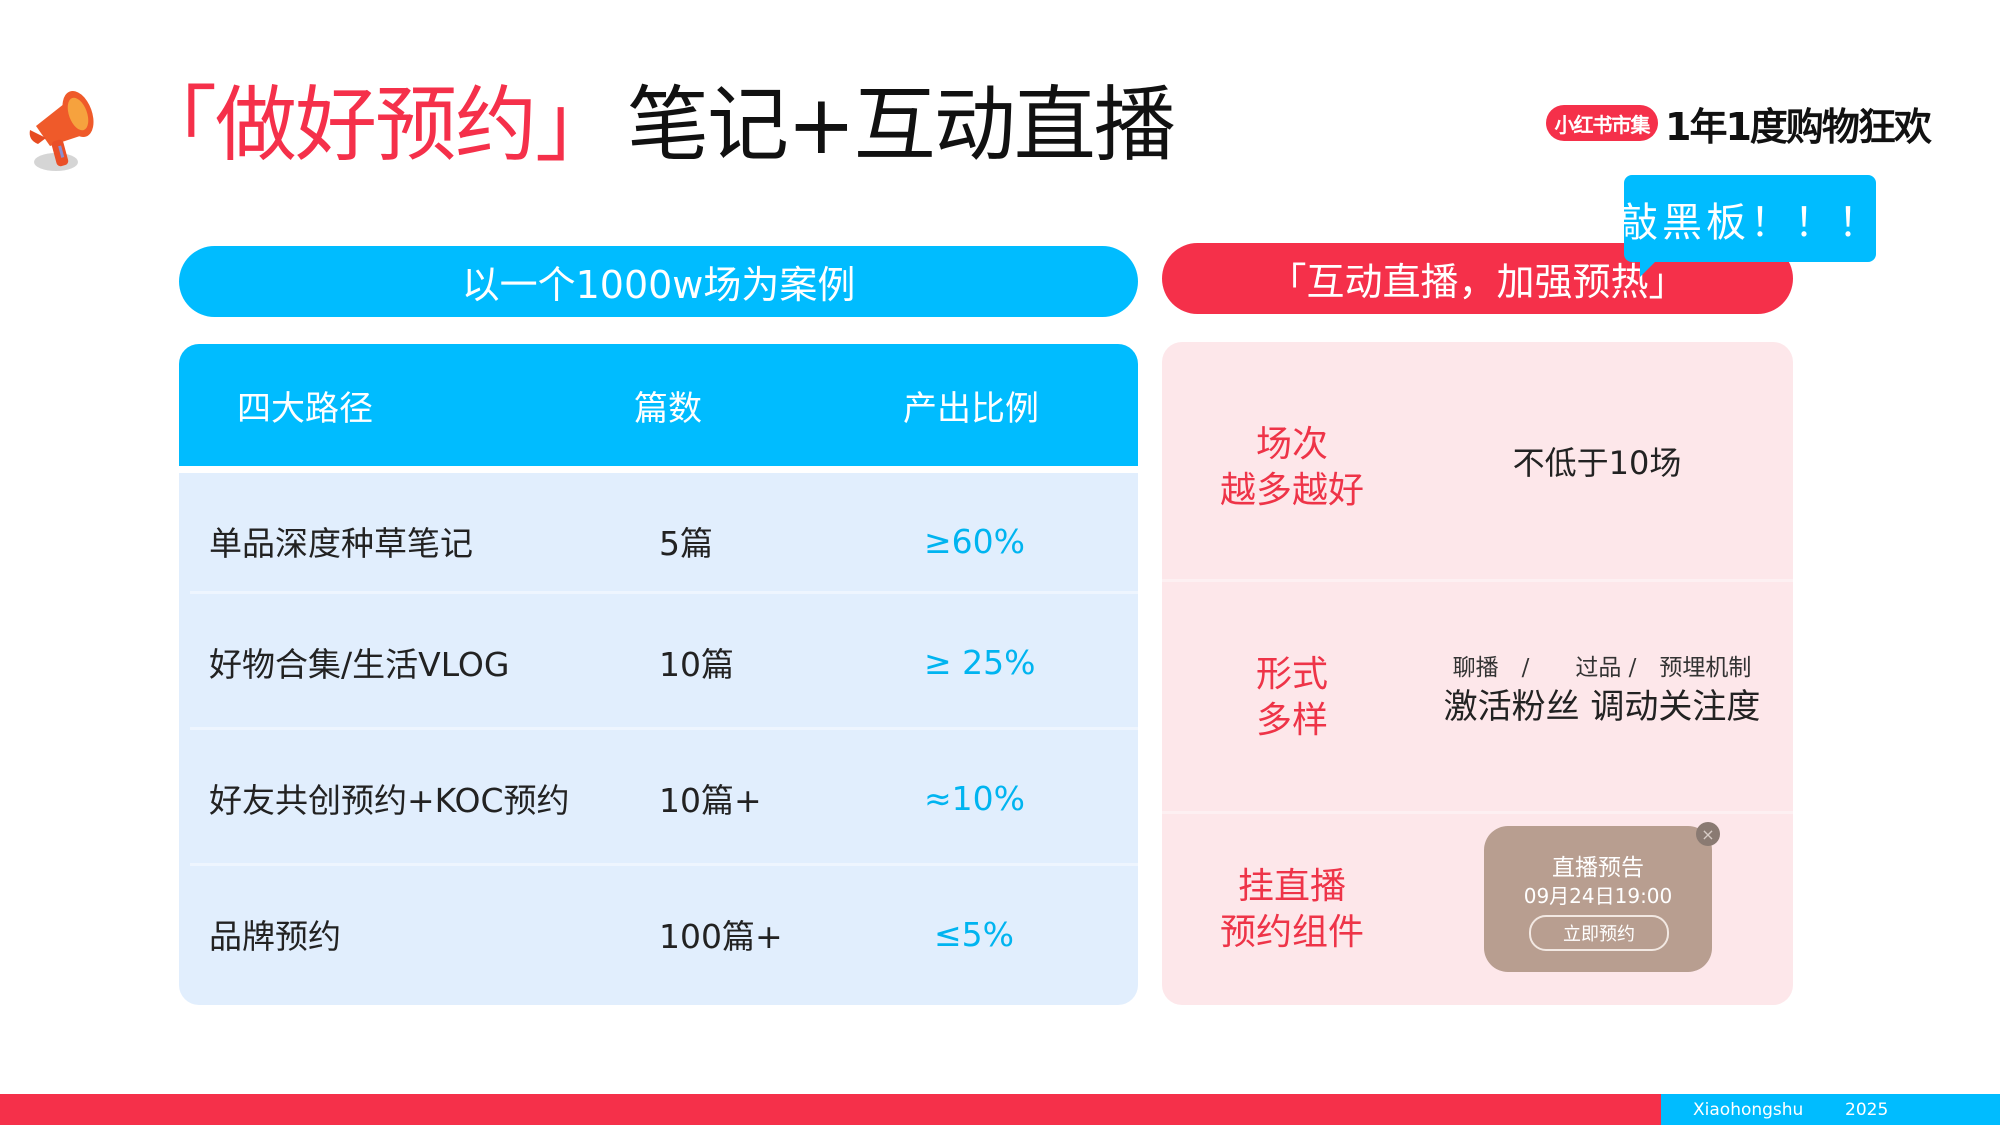 The height and width of the screenshot is (1125, 2000). What do you see at coordinates (1602, 123) in the screenshot?
I see `brand-badge: 小红书市集` at bounding box center [1602, 123].